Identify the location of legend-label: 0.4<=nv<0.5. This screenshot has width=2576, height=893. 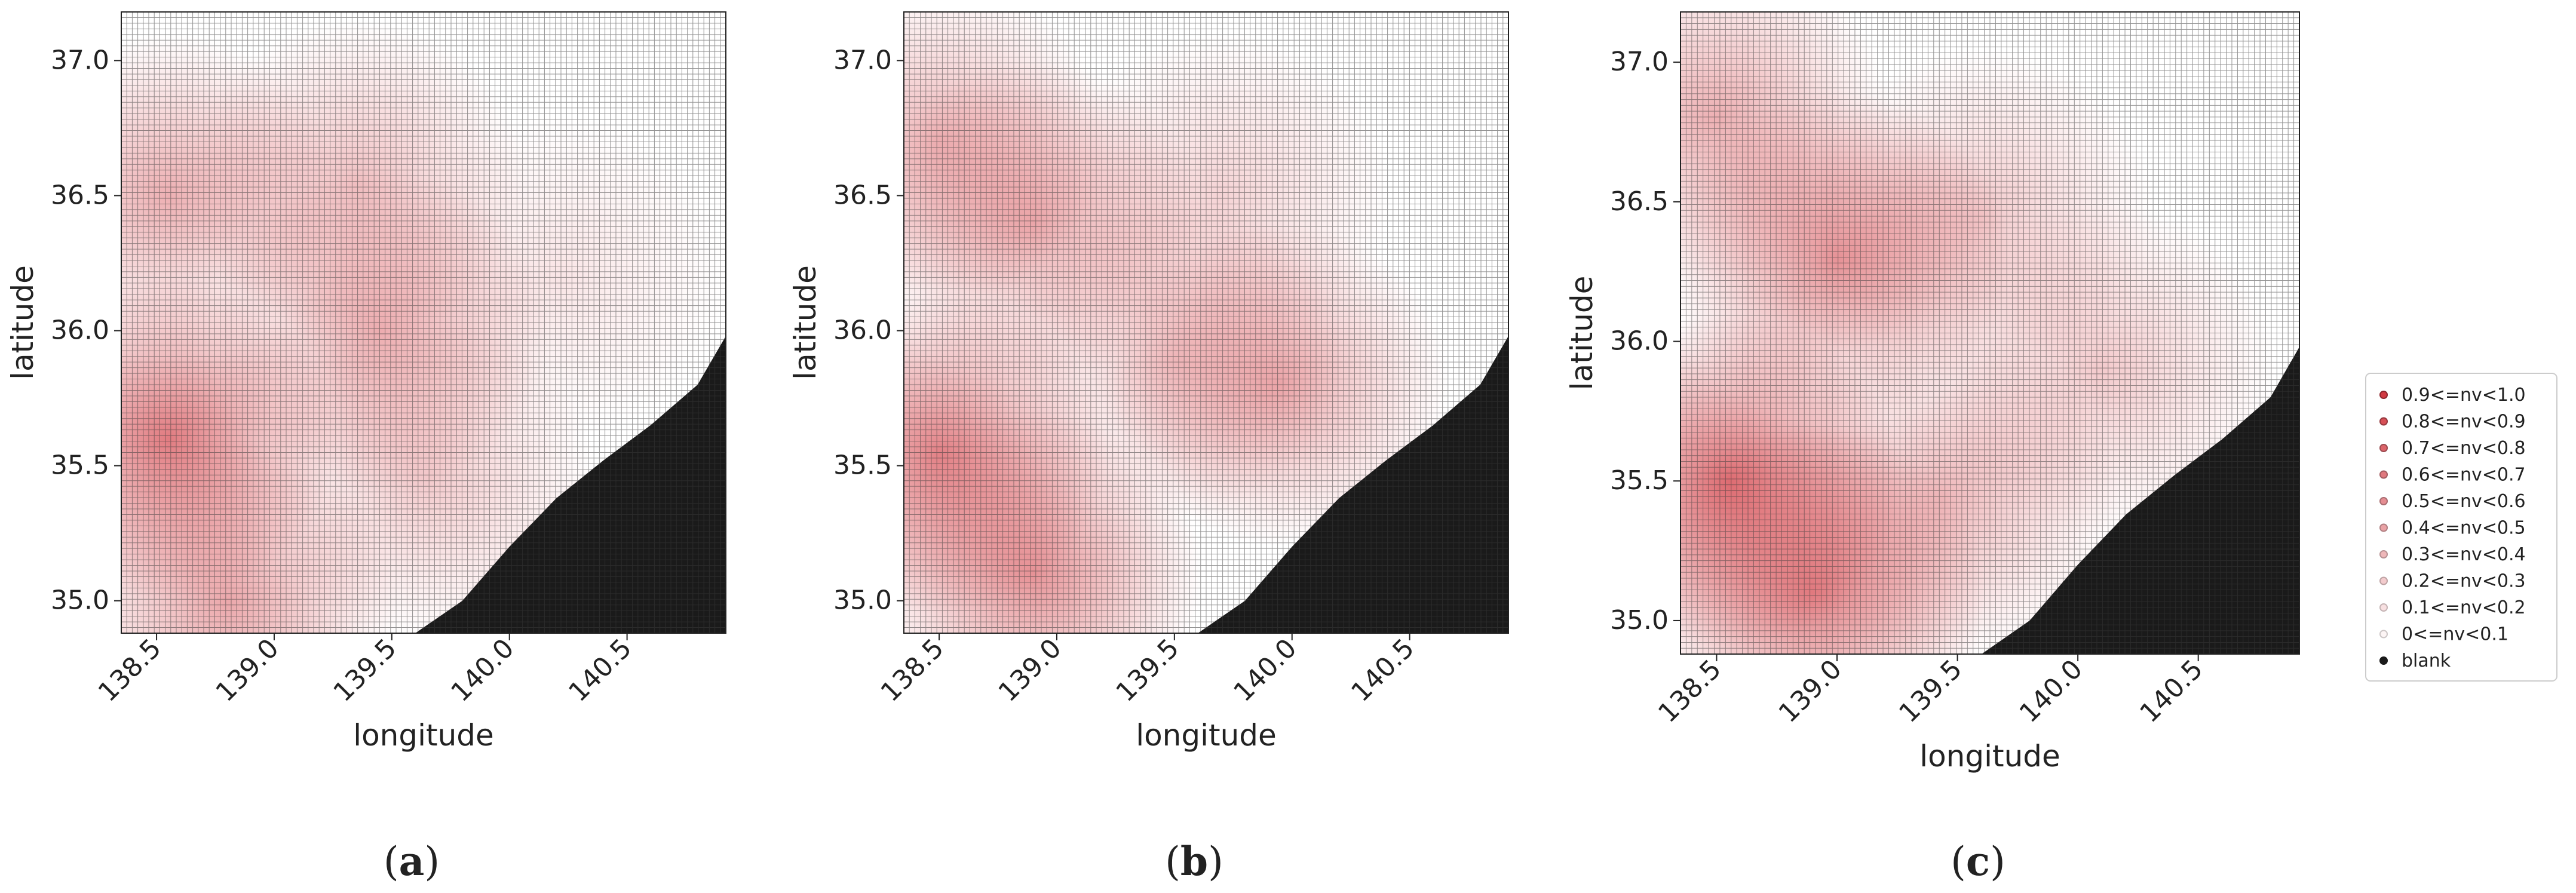
(2464, 528).